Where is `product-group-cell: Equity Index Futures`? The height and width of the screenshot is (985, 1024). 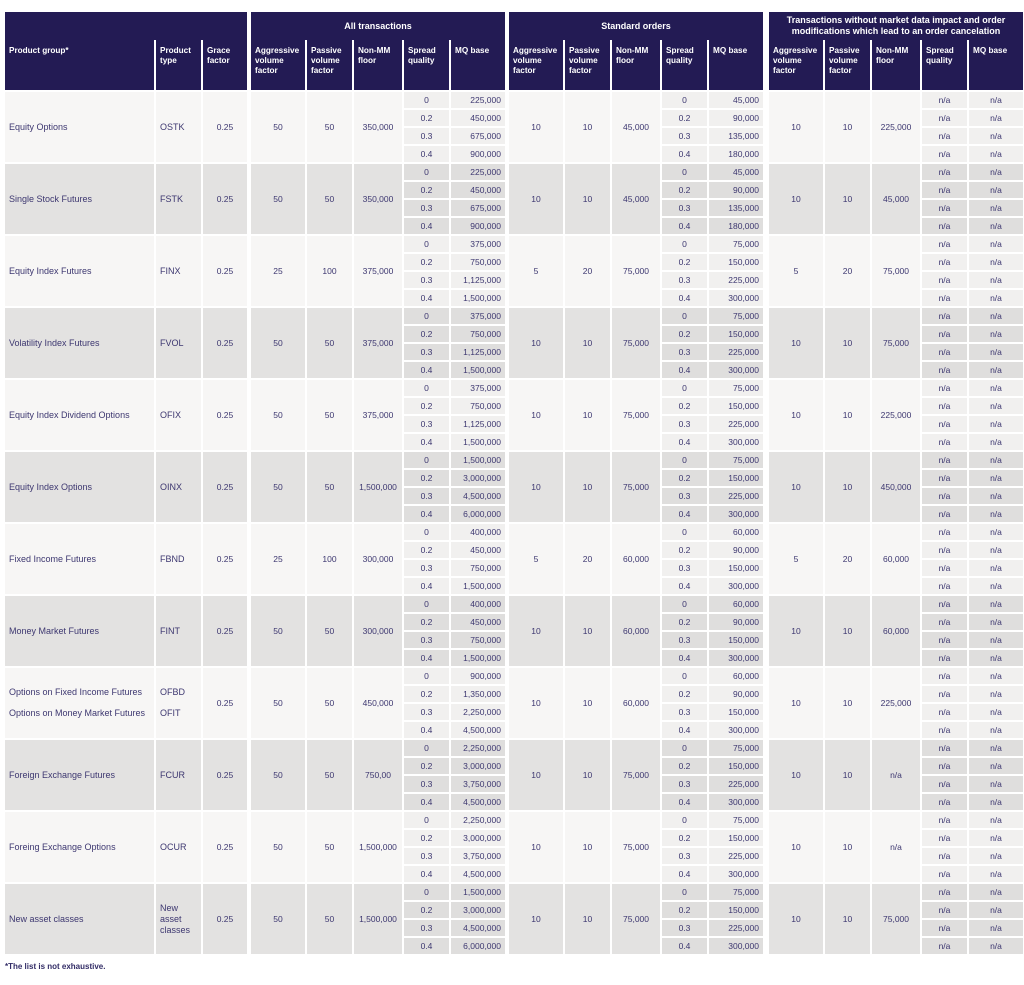 product-group-cell: Equity Index Futures is located at coordinates (80, 271).